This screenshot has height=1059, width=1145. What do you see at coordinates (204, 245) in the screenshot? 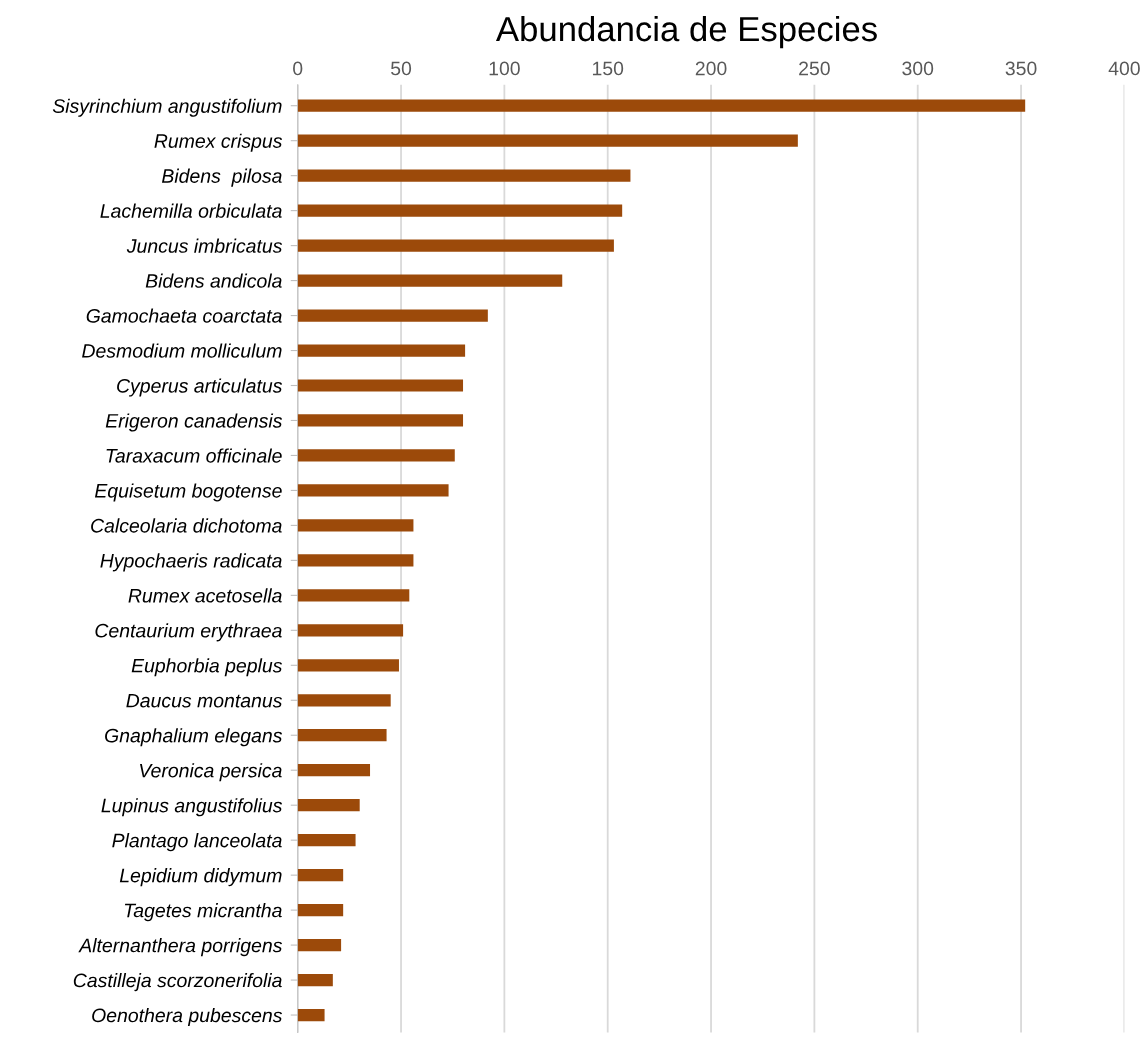
I see `y-tick-label: Juncus imbricatus` at bounding box center [204, 245].